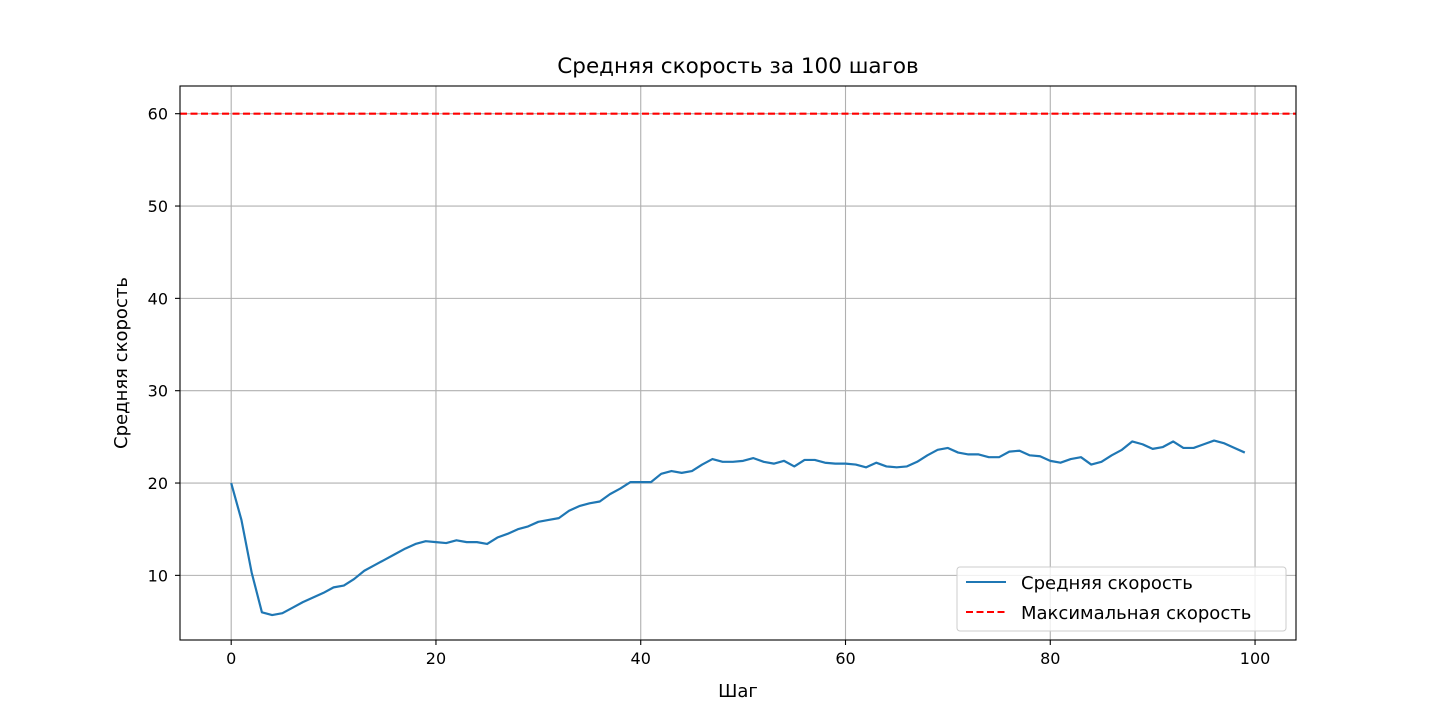 The image size is (1440, 720). I want to click on y-tick-label: 20, so click(158, 483).